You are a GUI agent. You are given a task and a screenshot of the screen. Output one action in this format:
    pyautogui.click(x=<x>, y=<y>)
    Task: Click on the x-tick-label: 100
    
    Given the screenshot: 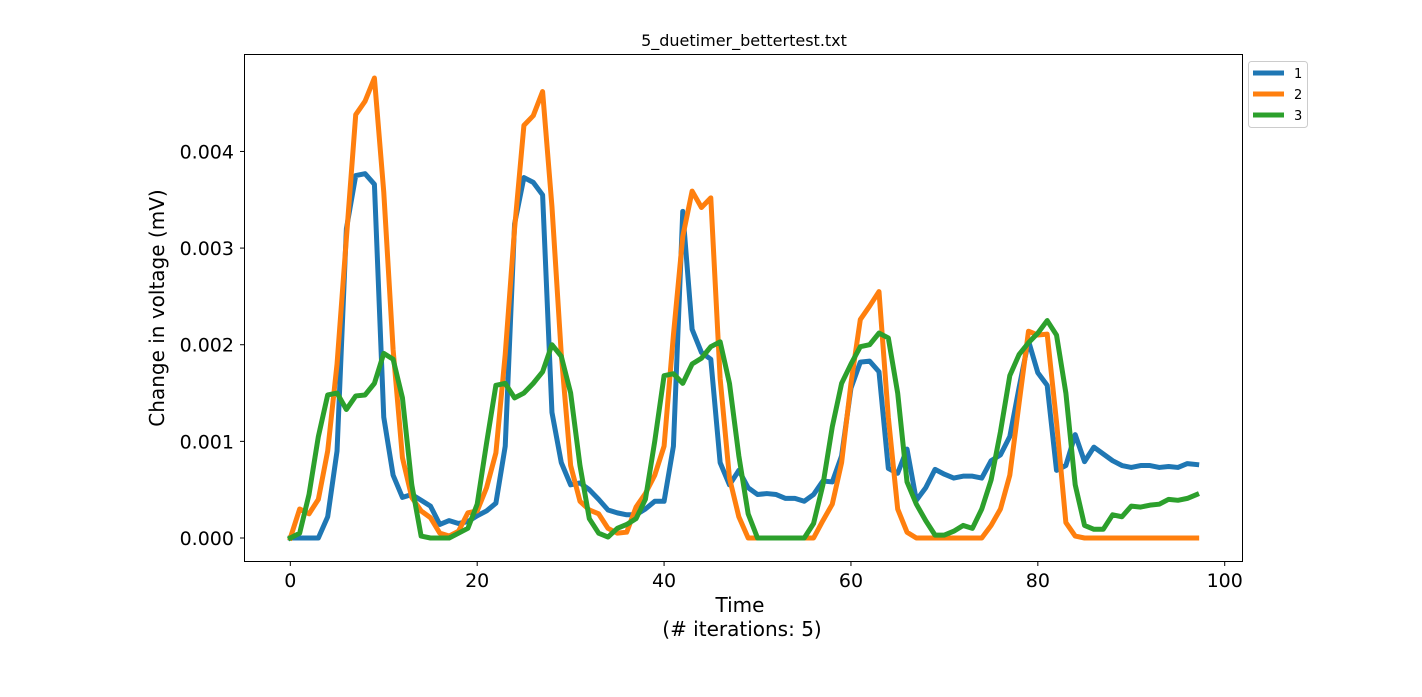 What is the action you would take?
    pyautogui.click(x=1225, y=581)
    